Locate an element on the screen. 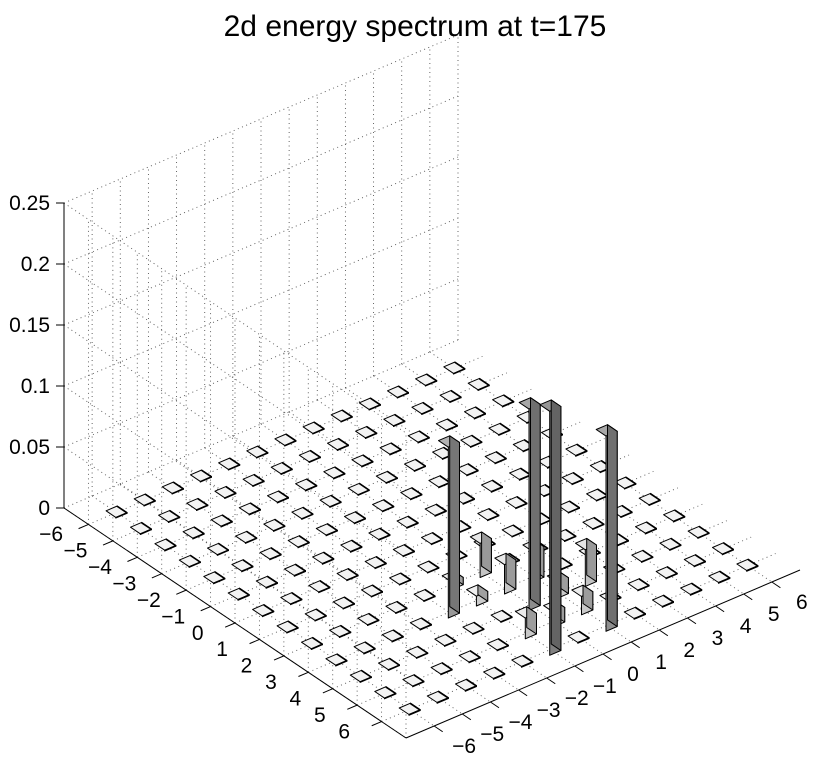  wall-grid-line is located at coordinates (261, 119).